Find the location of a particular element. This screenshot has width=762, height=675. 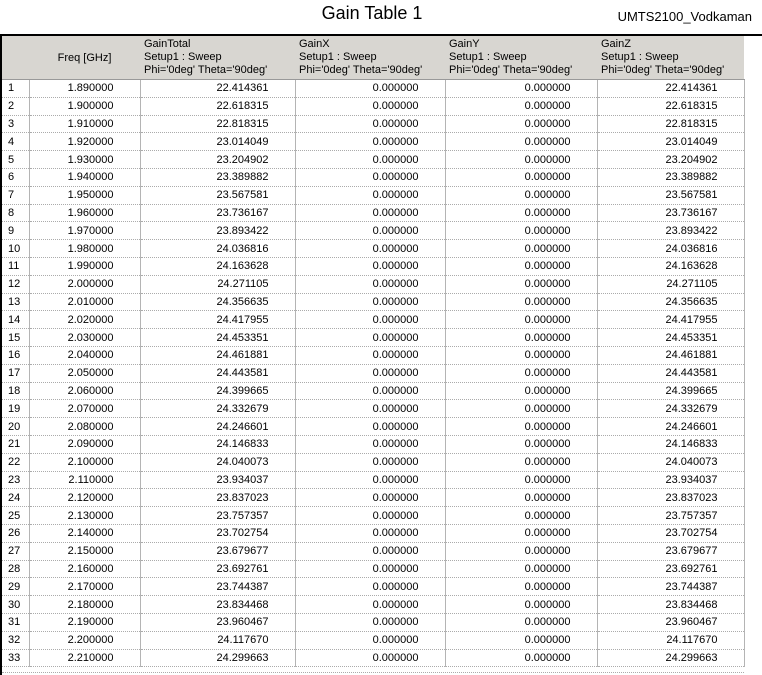

gaintotal-cell: 23.757357 is located at coordinates (218, 515).